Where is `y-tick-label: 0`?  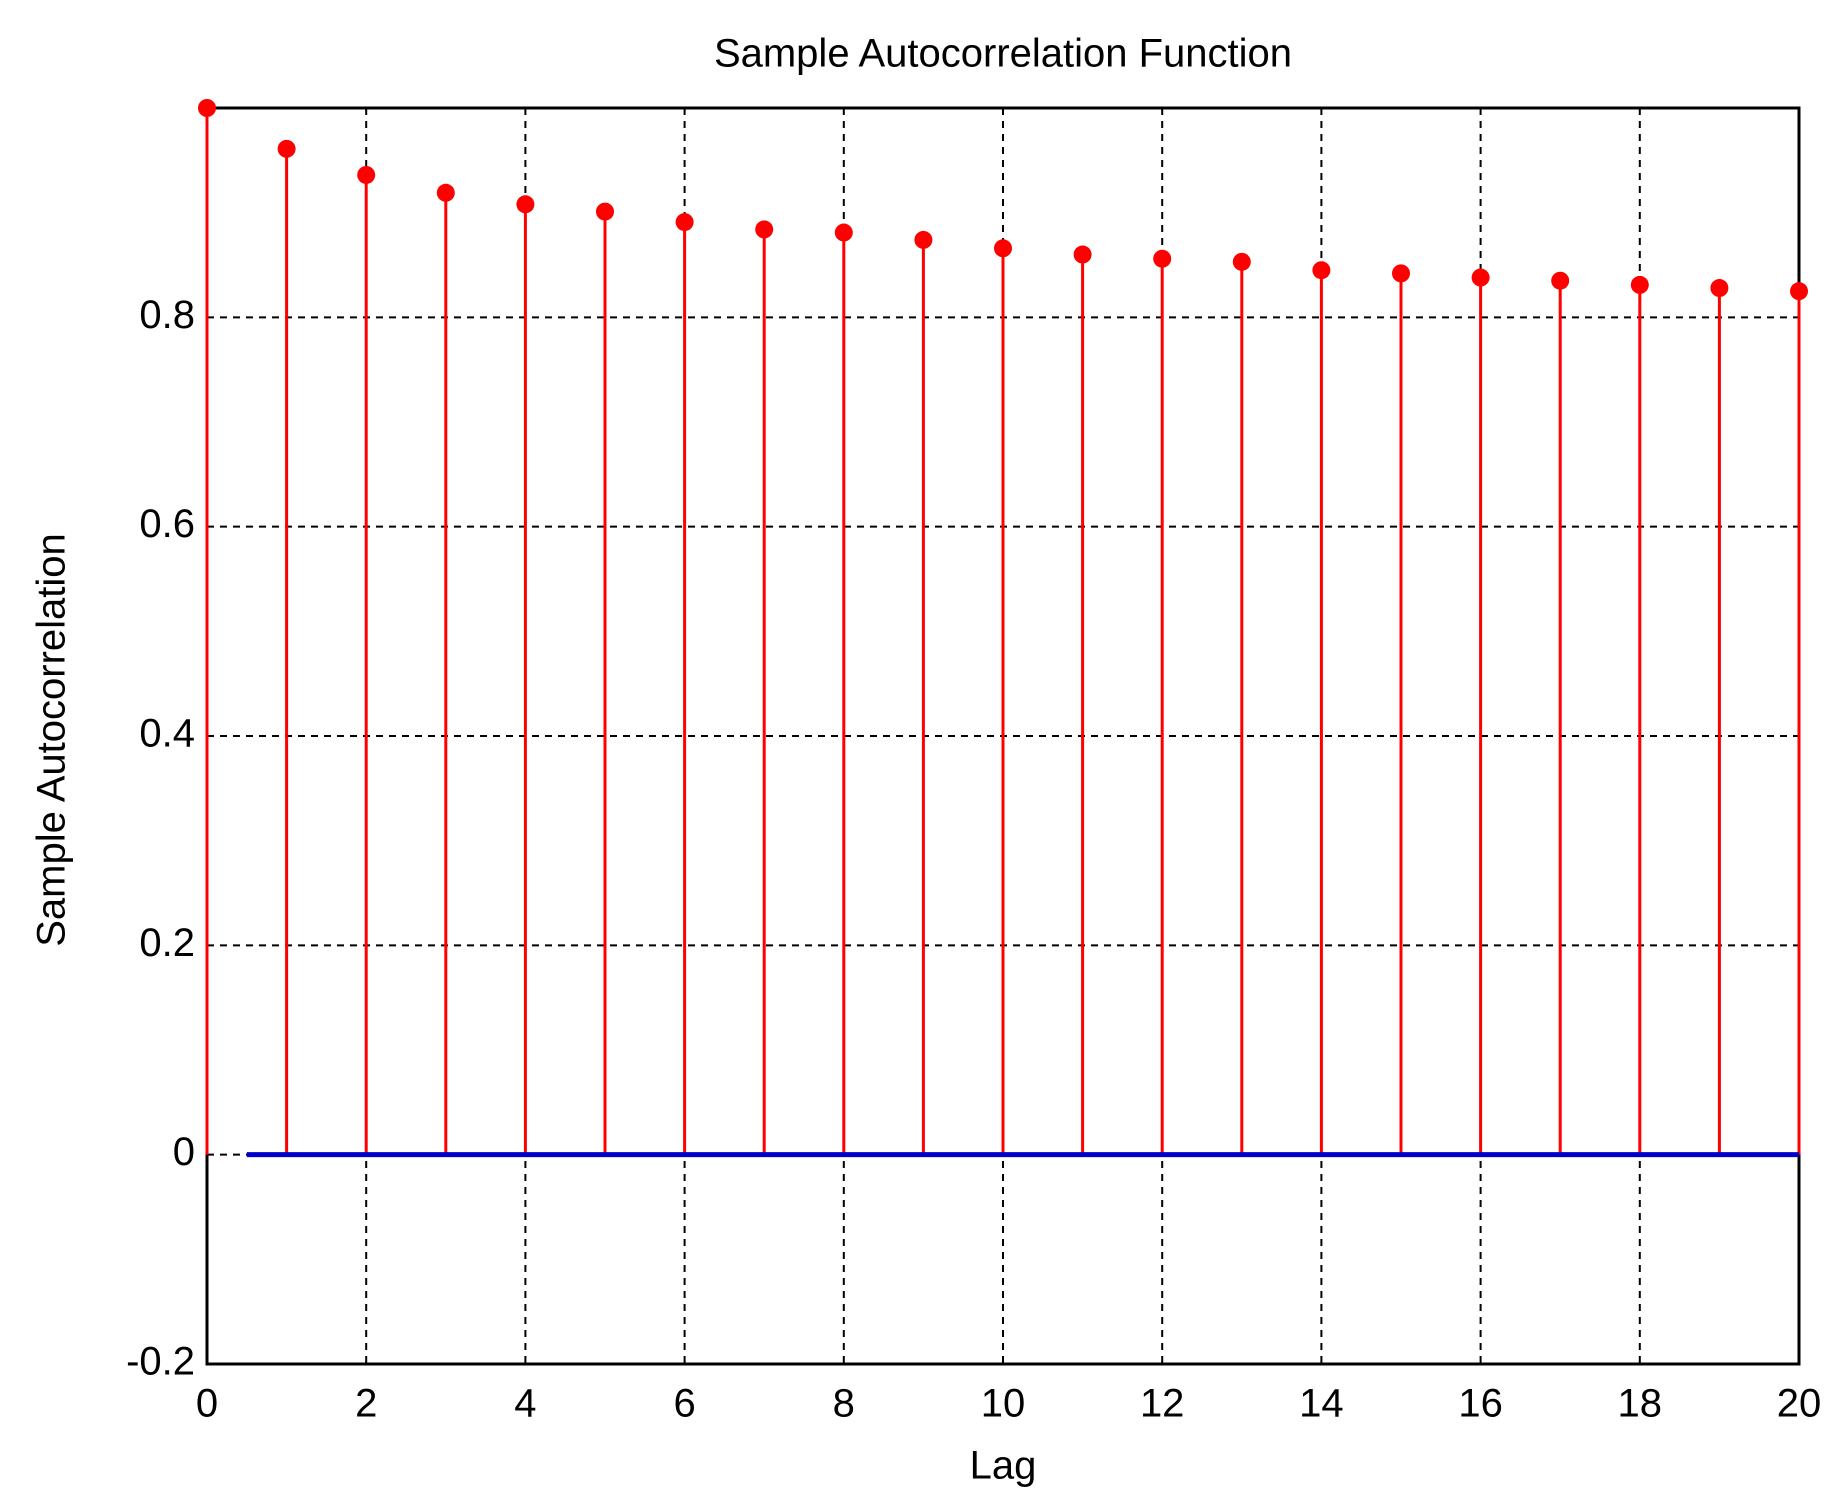 y-tick-label: 0 is located at coordinates (184, 1152).